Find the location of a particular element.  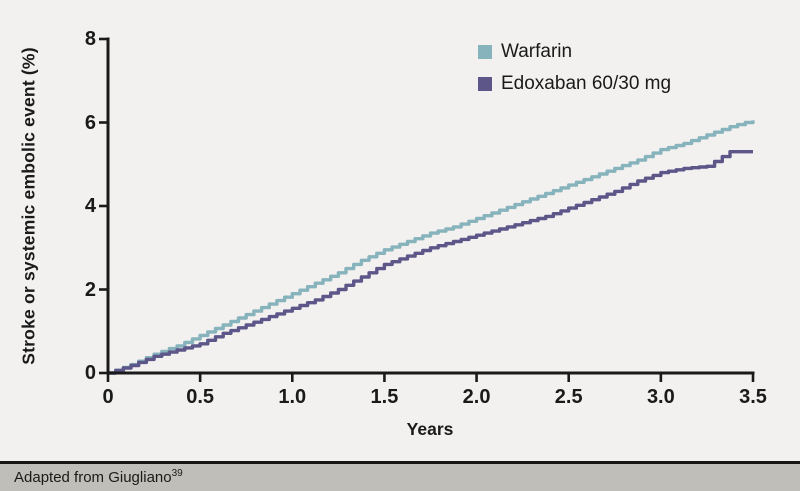

legend-item-edoxaban: Edoxaban 60/30 mg is located at coordinates (574, 83).